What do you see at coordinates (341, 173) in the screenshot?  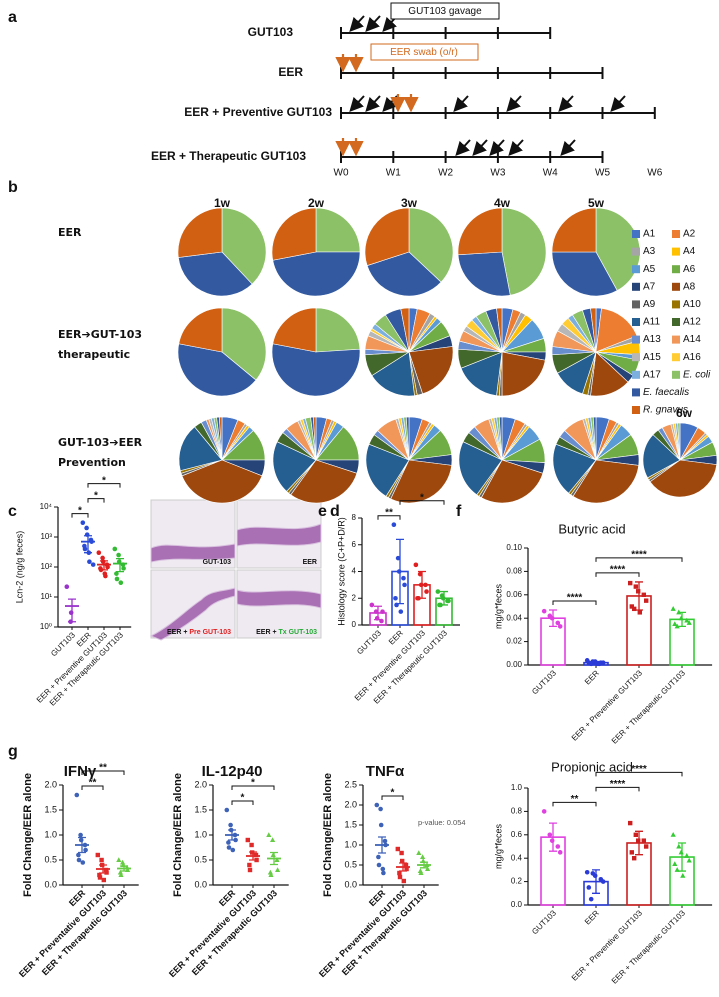 I see `week-label: W0` at bounding box center [341, 173].